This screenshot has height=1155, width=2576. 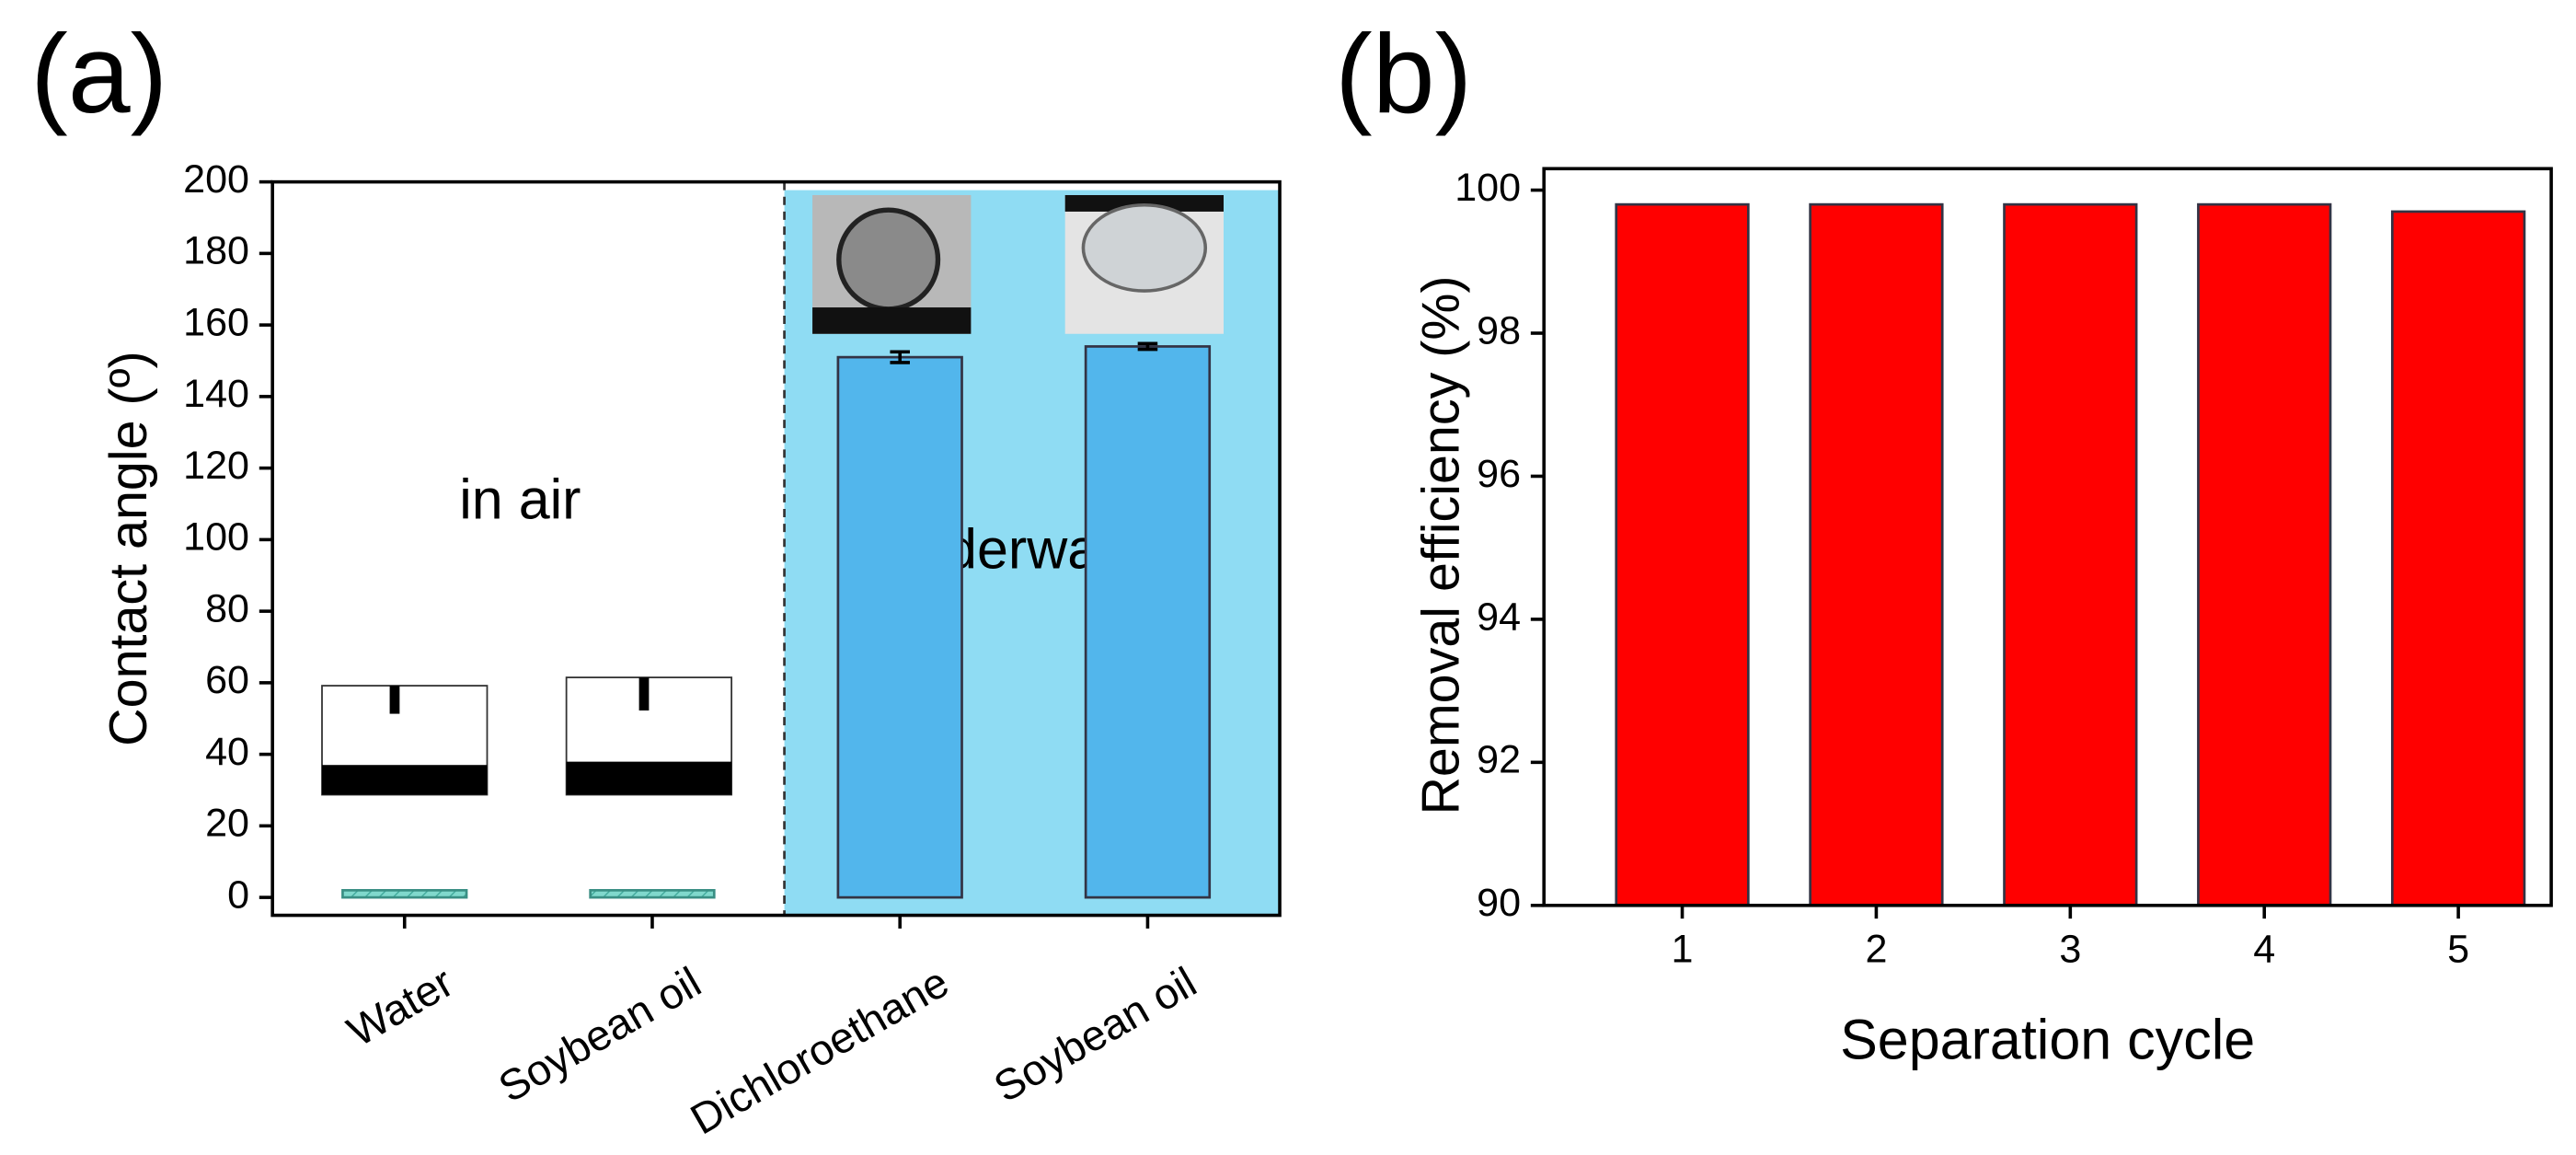 What do you see at coordinates (238, 894) in the screenshot?
I see `y-tick-label: 0` at bounding box center [238, 894].